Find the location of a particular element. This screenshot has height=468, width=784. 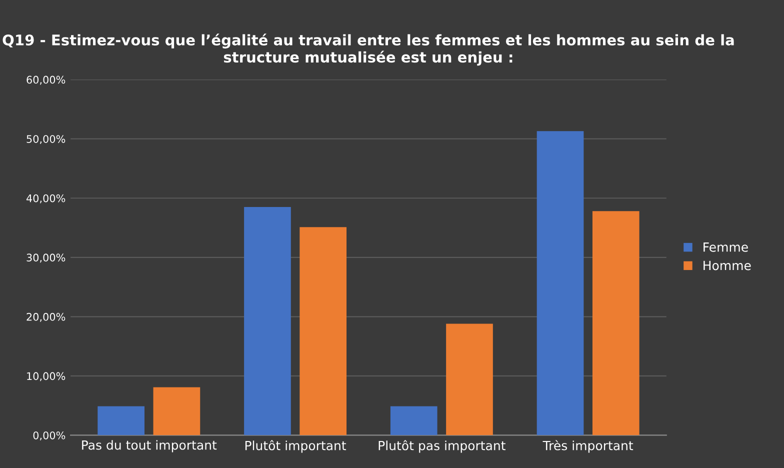

legend-label: Femme is located at coordinates (726, 247).